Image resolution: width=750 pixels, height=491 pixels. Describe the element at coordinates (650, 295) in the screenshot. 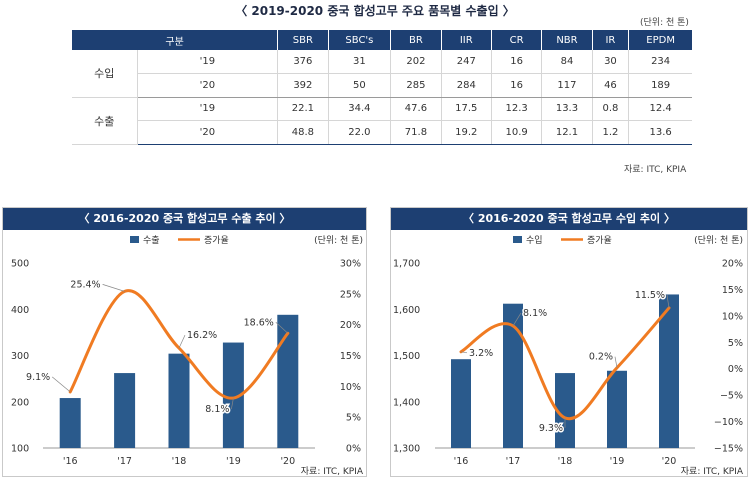

I see `data-label: 11.5%` at that location.